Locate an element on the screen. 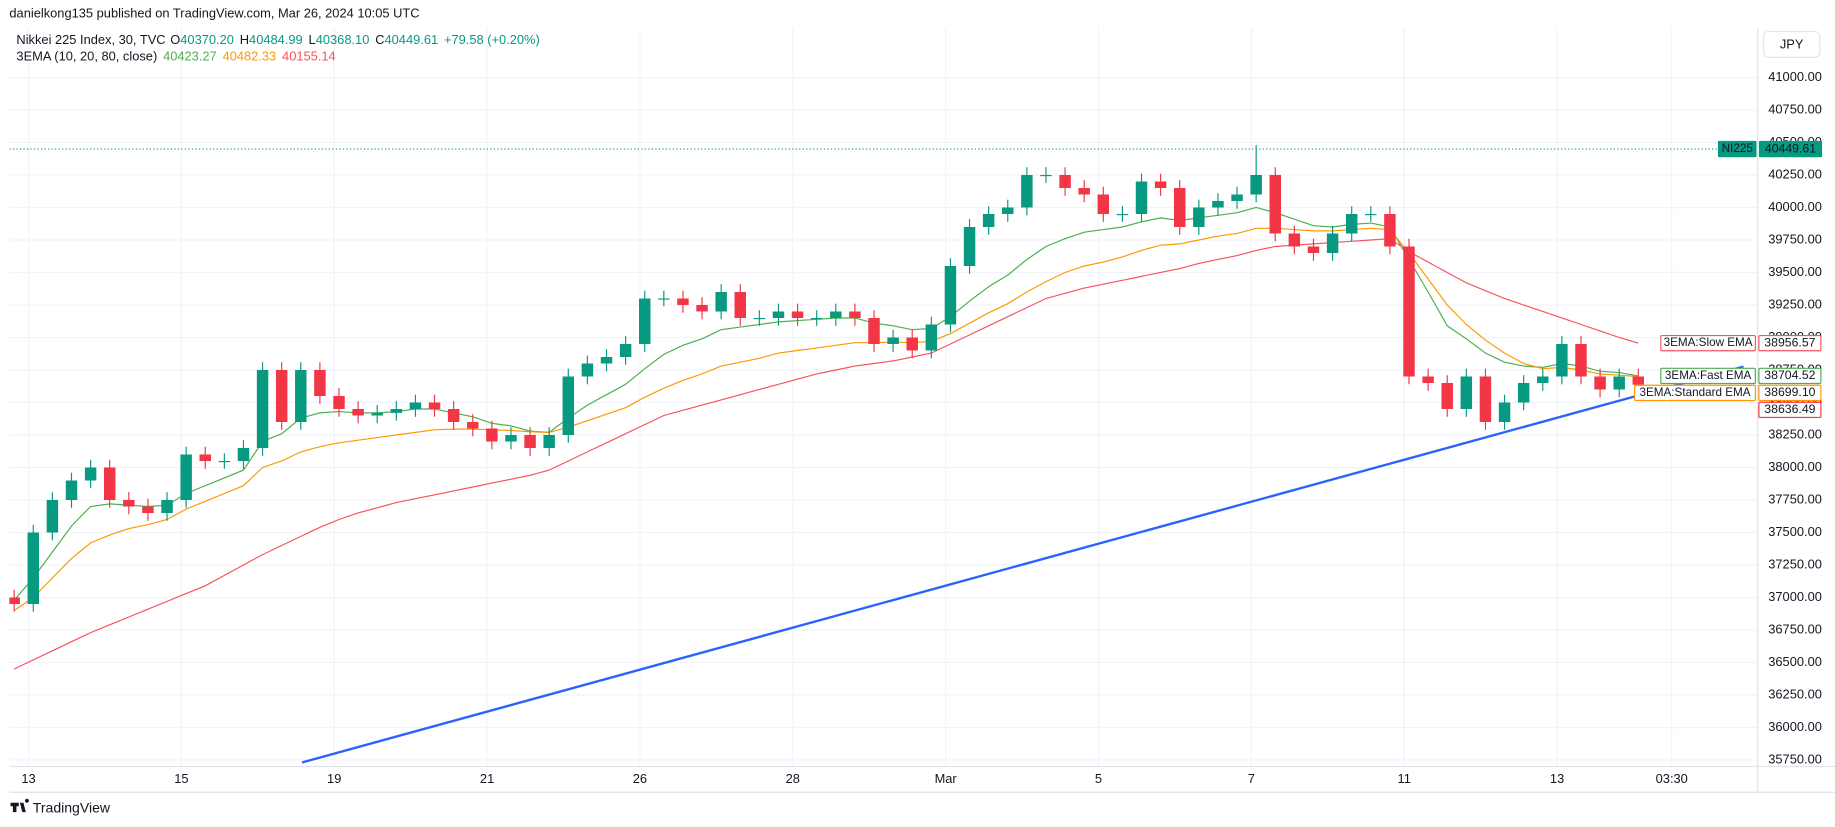 This screenshot has width=1835, height=827. y-tick-label: 35750.00 is located at coordinates (1795, 758).